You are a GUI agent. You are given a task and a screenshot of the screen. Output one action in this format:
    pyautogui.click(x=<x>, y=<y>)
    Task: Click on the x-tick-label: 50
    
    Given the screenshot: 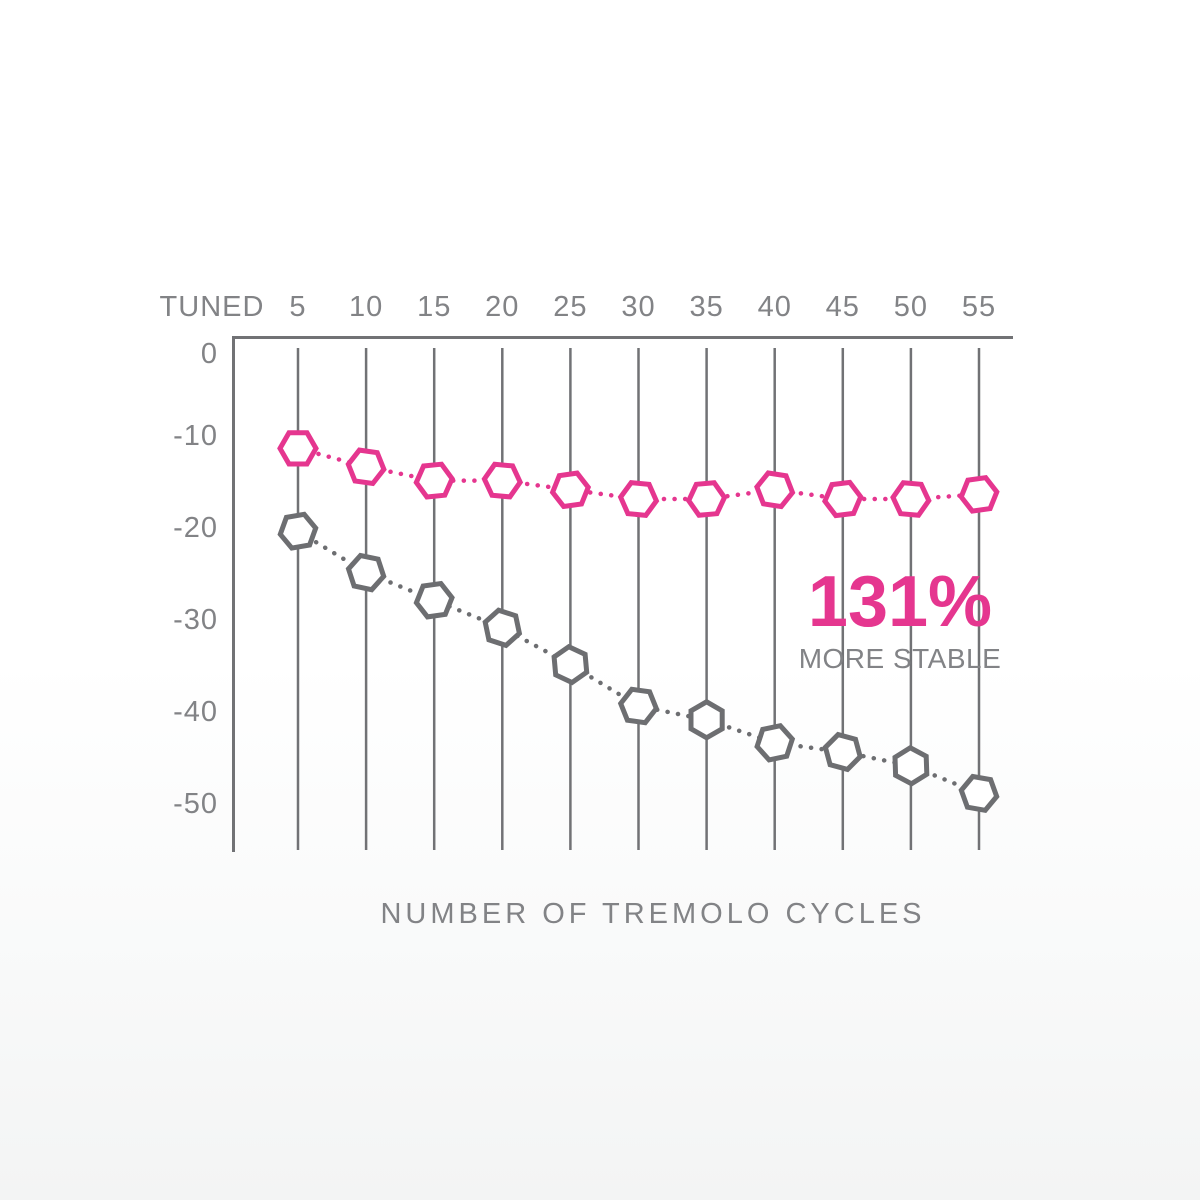 What is the action you would take?
    pyautogui.click(x=911, y=307)
    